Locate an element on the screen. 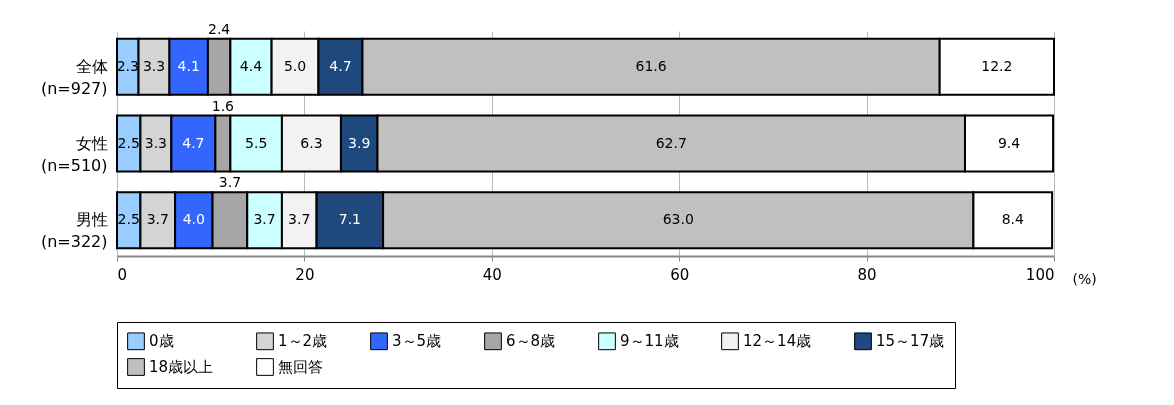 The height and width of the screenshot is (405, 1174). legend-label: 12～14歳 is located at coordinates (777, 341).